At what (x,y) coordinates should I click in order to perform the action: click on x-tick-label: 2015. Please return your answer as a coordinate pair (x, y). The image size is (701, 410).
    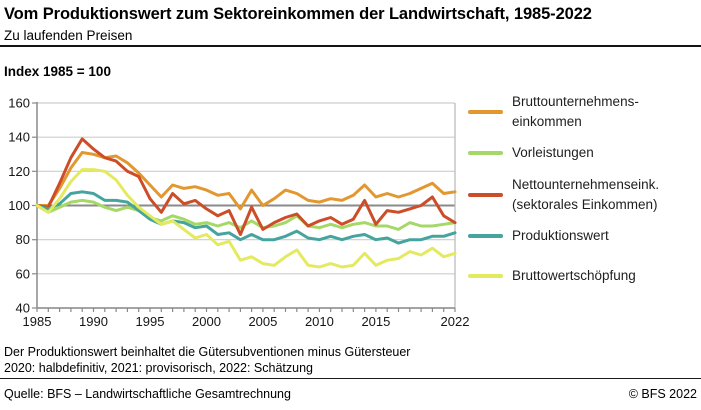
    Looking at the image, I should click on (375, 321).